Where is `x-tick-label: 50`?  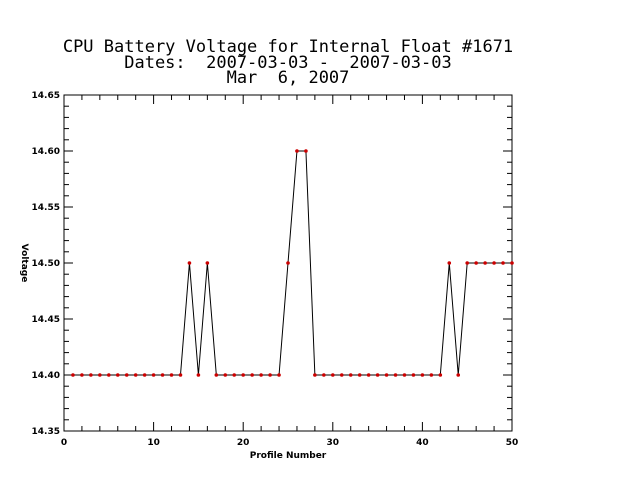
x-tick-label: 50 is located at coordinates (512, 443).